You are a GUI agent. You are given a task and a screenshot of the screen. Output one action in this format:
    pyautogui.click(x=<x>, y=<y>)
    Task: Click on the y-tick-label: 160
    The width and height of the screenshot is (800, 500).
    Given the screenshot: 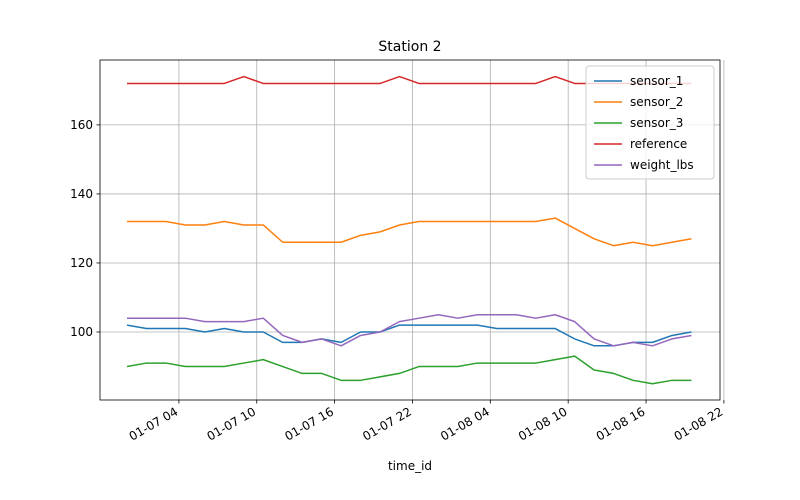 What is the action you would take?
    pyautogui.click(x=81, y=125)
    